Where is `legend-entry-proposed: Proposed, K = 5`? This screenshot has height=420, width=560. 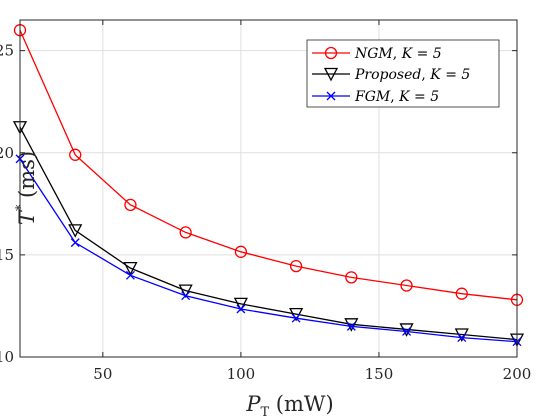
legend-entry-proposed: Proposed, K = 5 is located at coordinates (391, 75).